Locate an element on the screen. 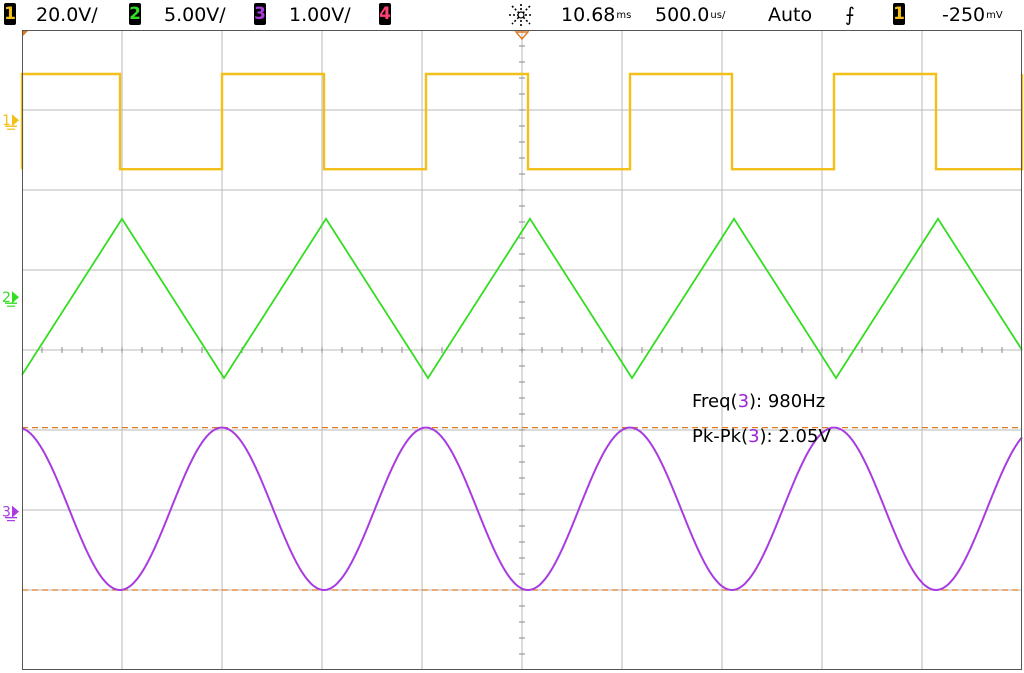 The width and height of the screenshot is (1024, 673). channel-2-badge: 2 is located at coordinates (135, 14).